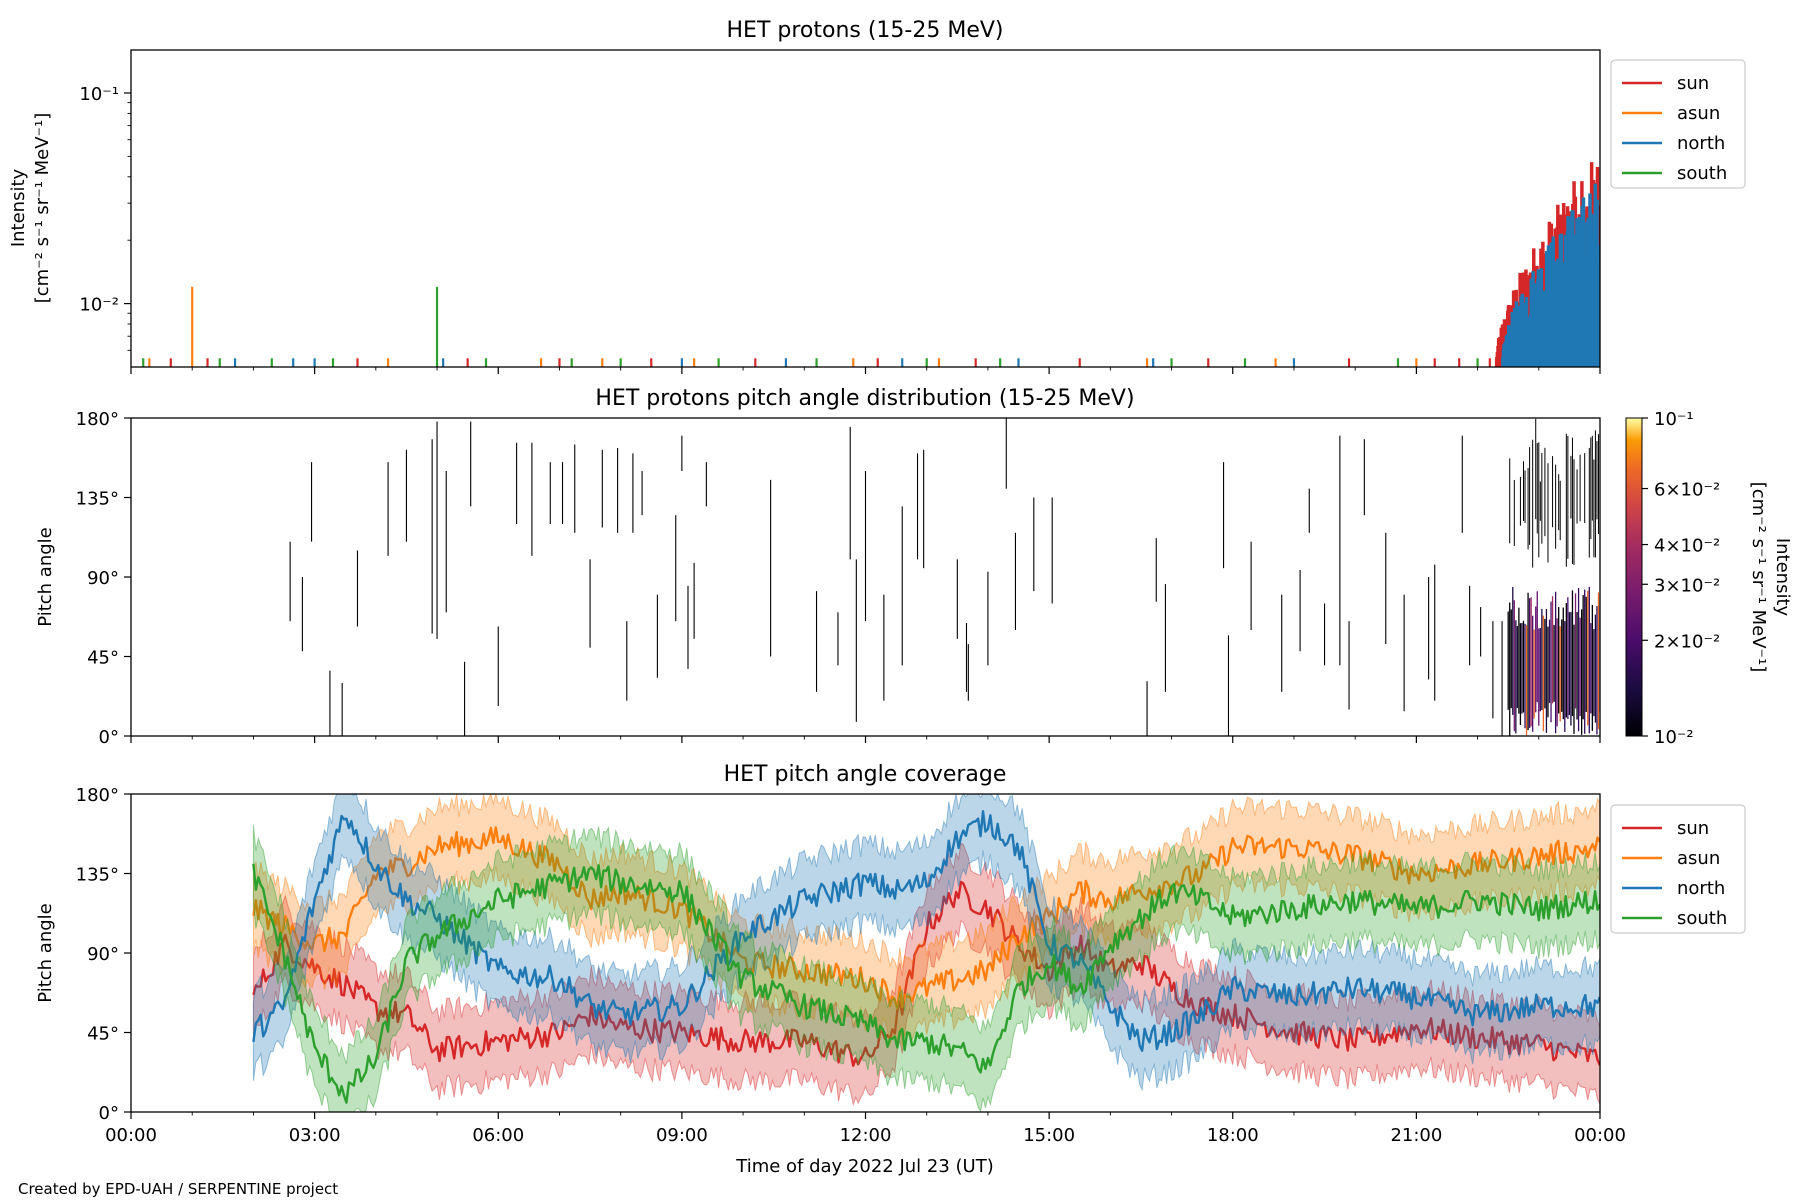  Describe the element at coordinates (1674, 419) in the screenshot. I see `colorbar-tick-label: 10⁻¹` at that location.